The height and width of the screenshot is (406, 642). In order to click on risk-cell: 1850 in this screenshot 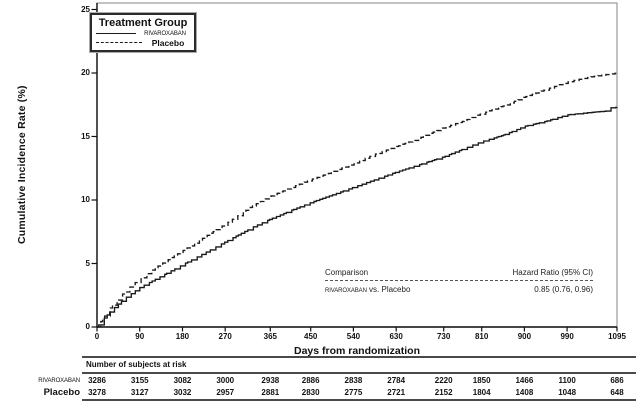, I will do `click(481, 380)`.